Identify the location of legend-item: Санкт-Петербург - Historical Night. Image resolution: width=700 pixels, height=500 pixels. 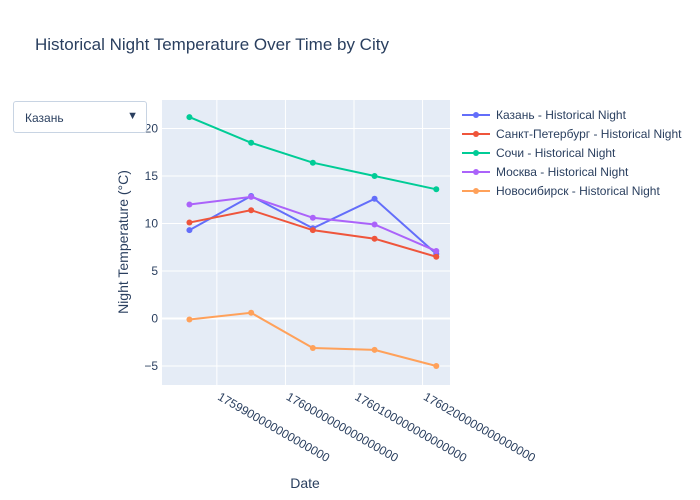
(572, 134).